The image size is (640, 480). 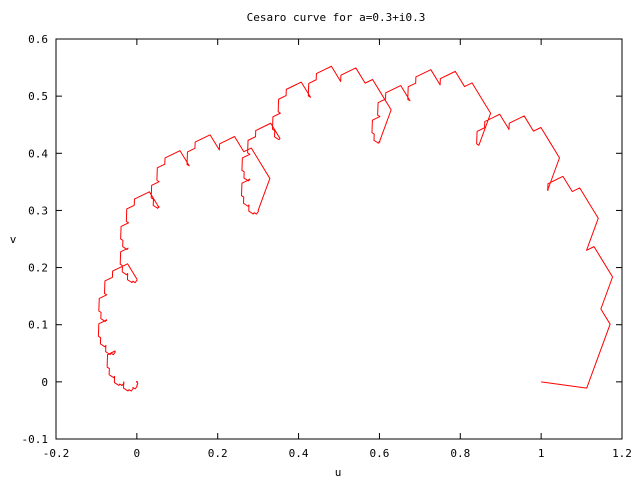 What do you see at coordinates (541, 453) in the screenshot?
I see `x-tick-label: 1` at bounding box center [541, 453].